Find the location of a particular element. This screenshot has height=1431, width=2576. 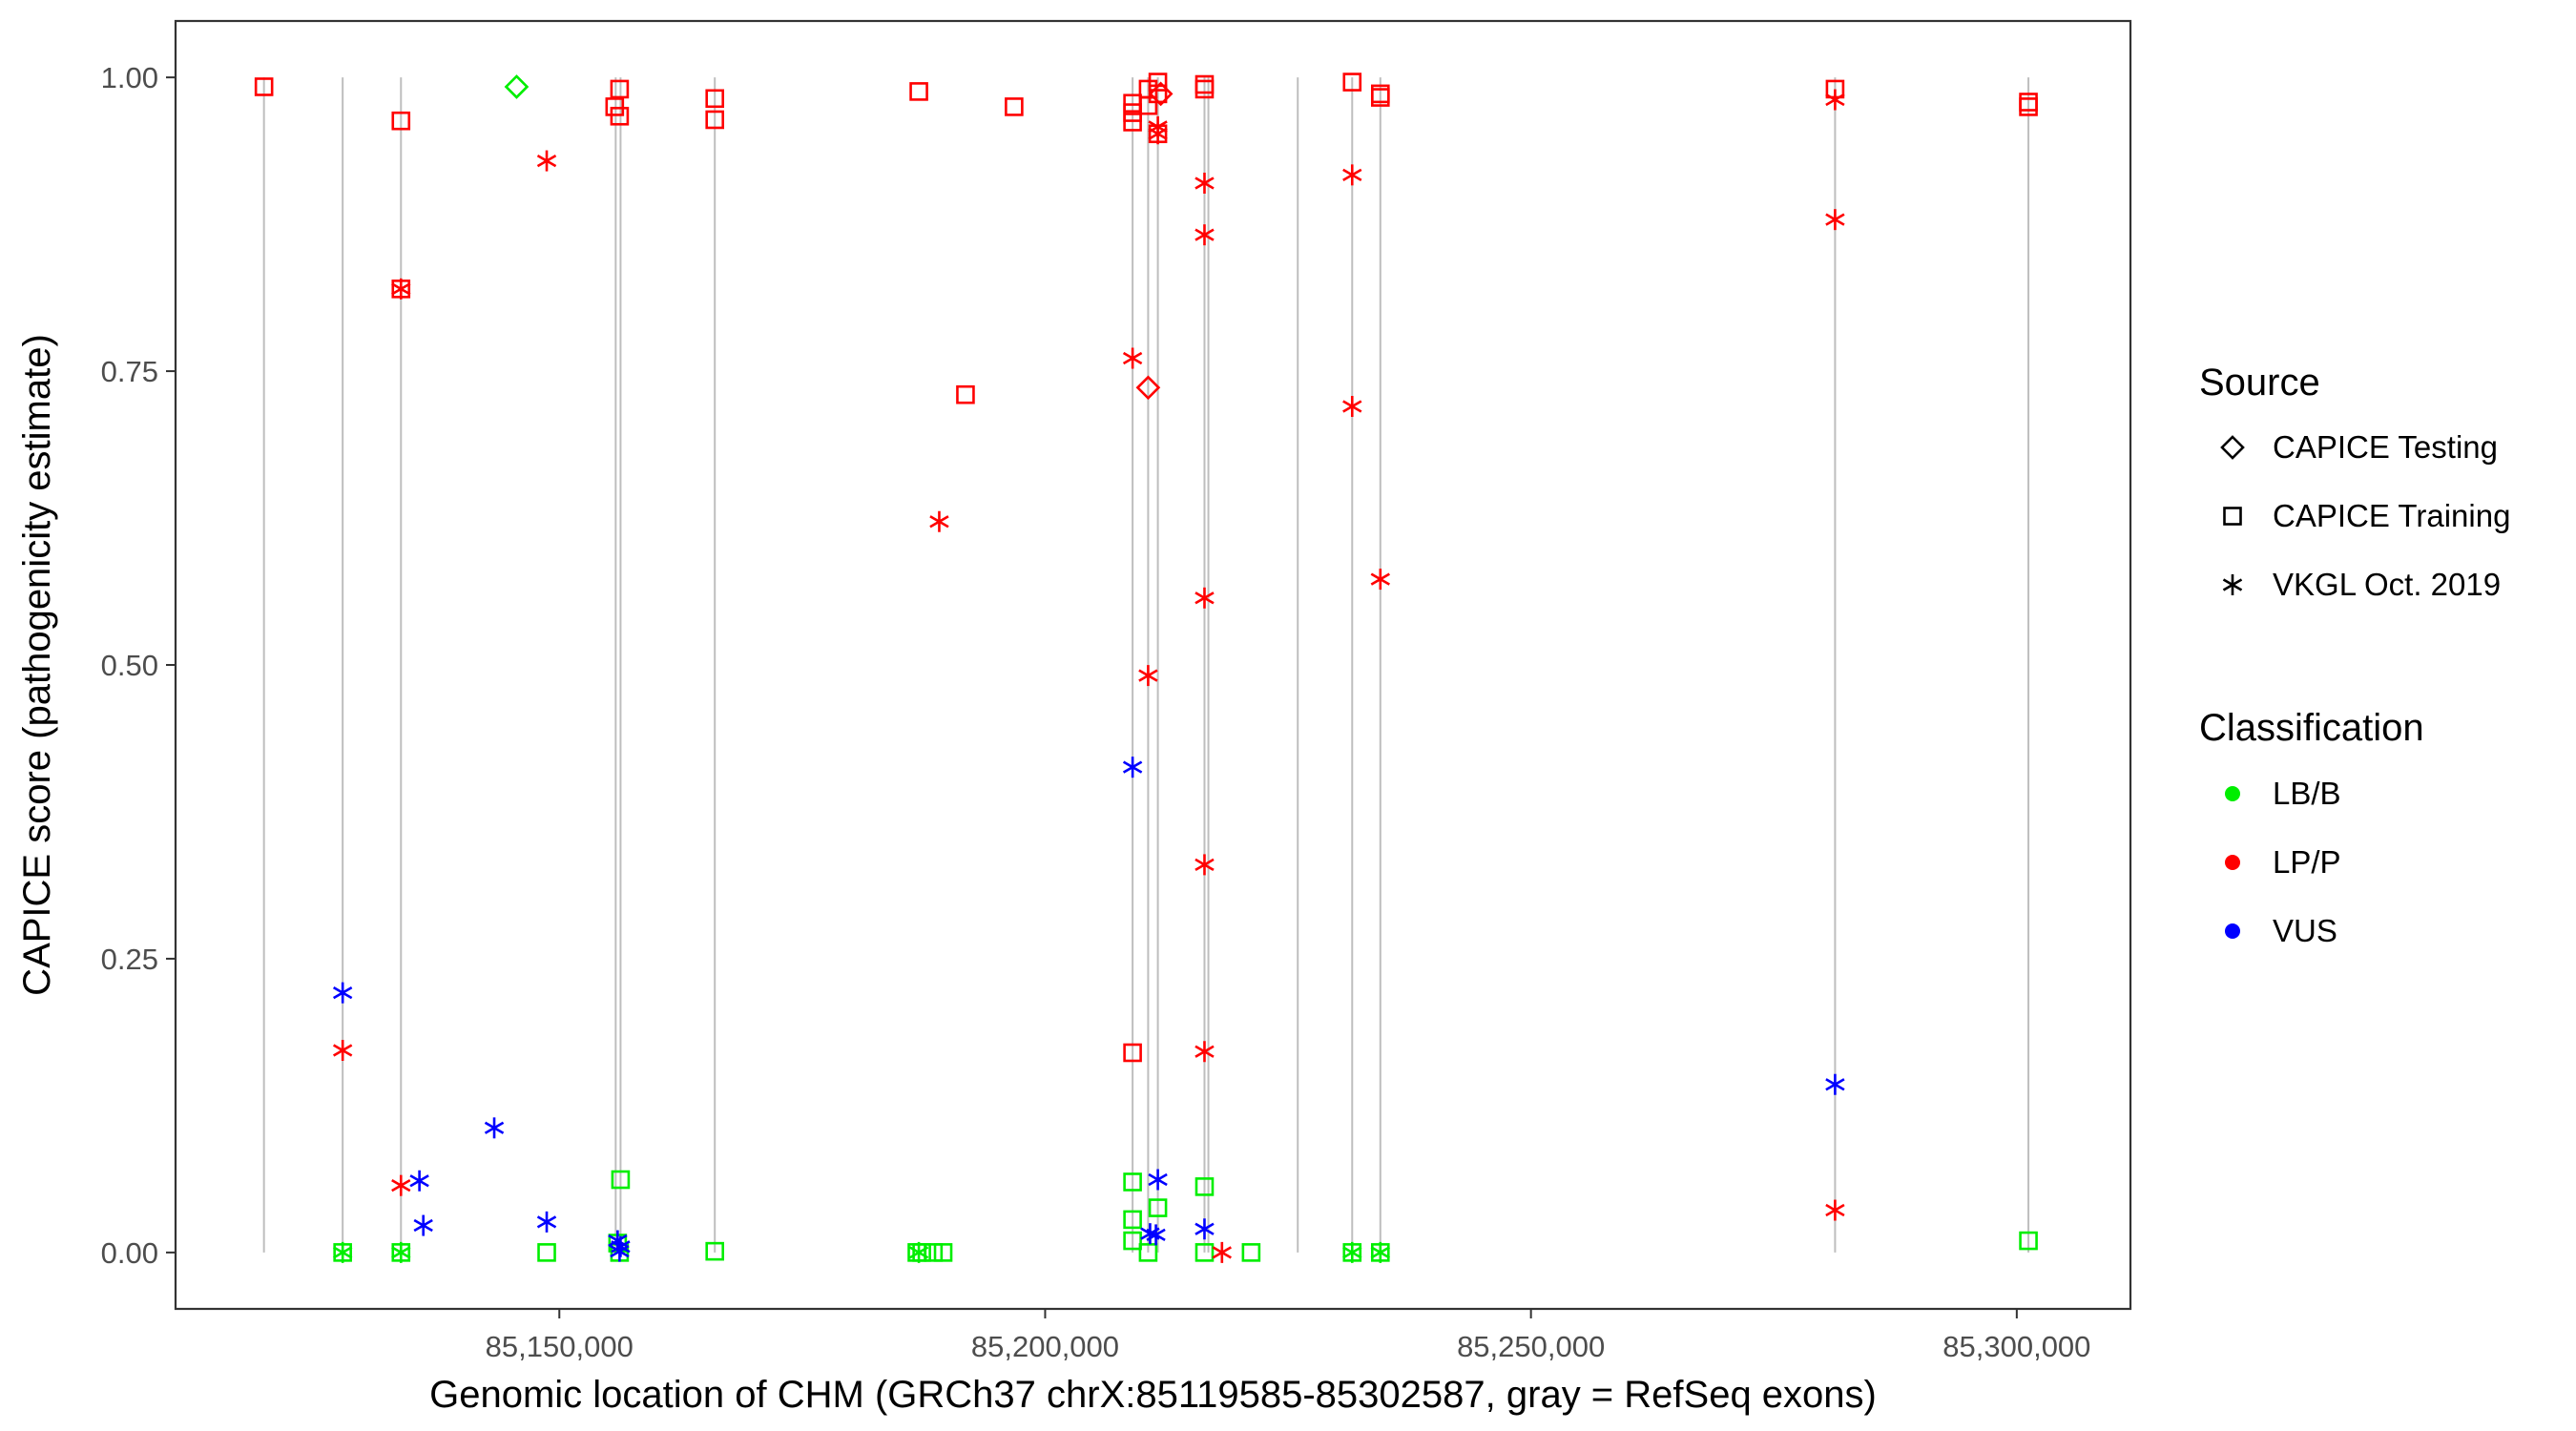

legend-classification-title: Classification is located at coordinates (2311, 728).